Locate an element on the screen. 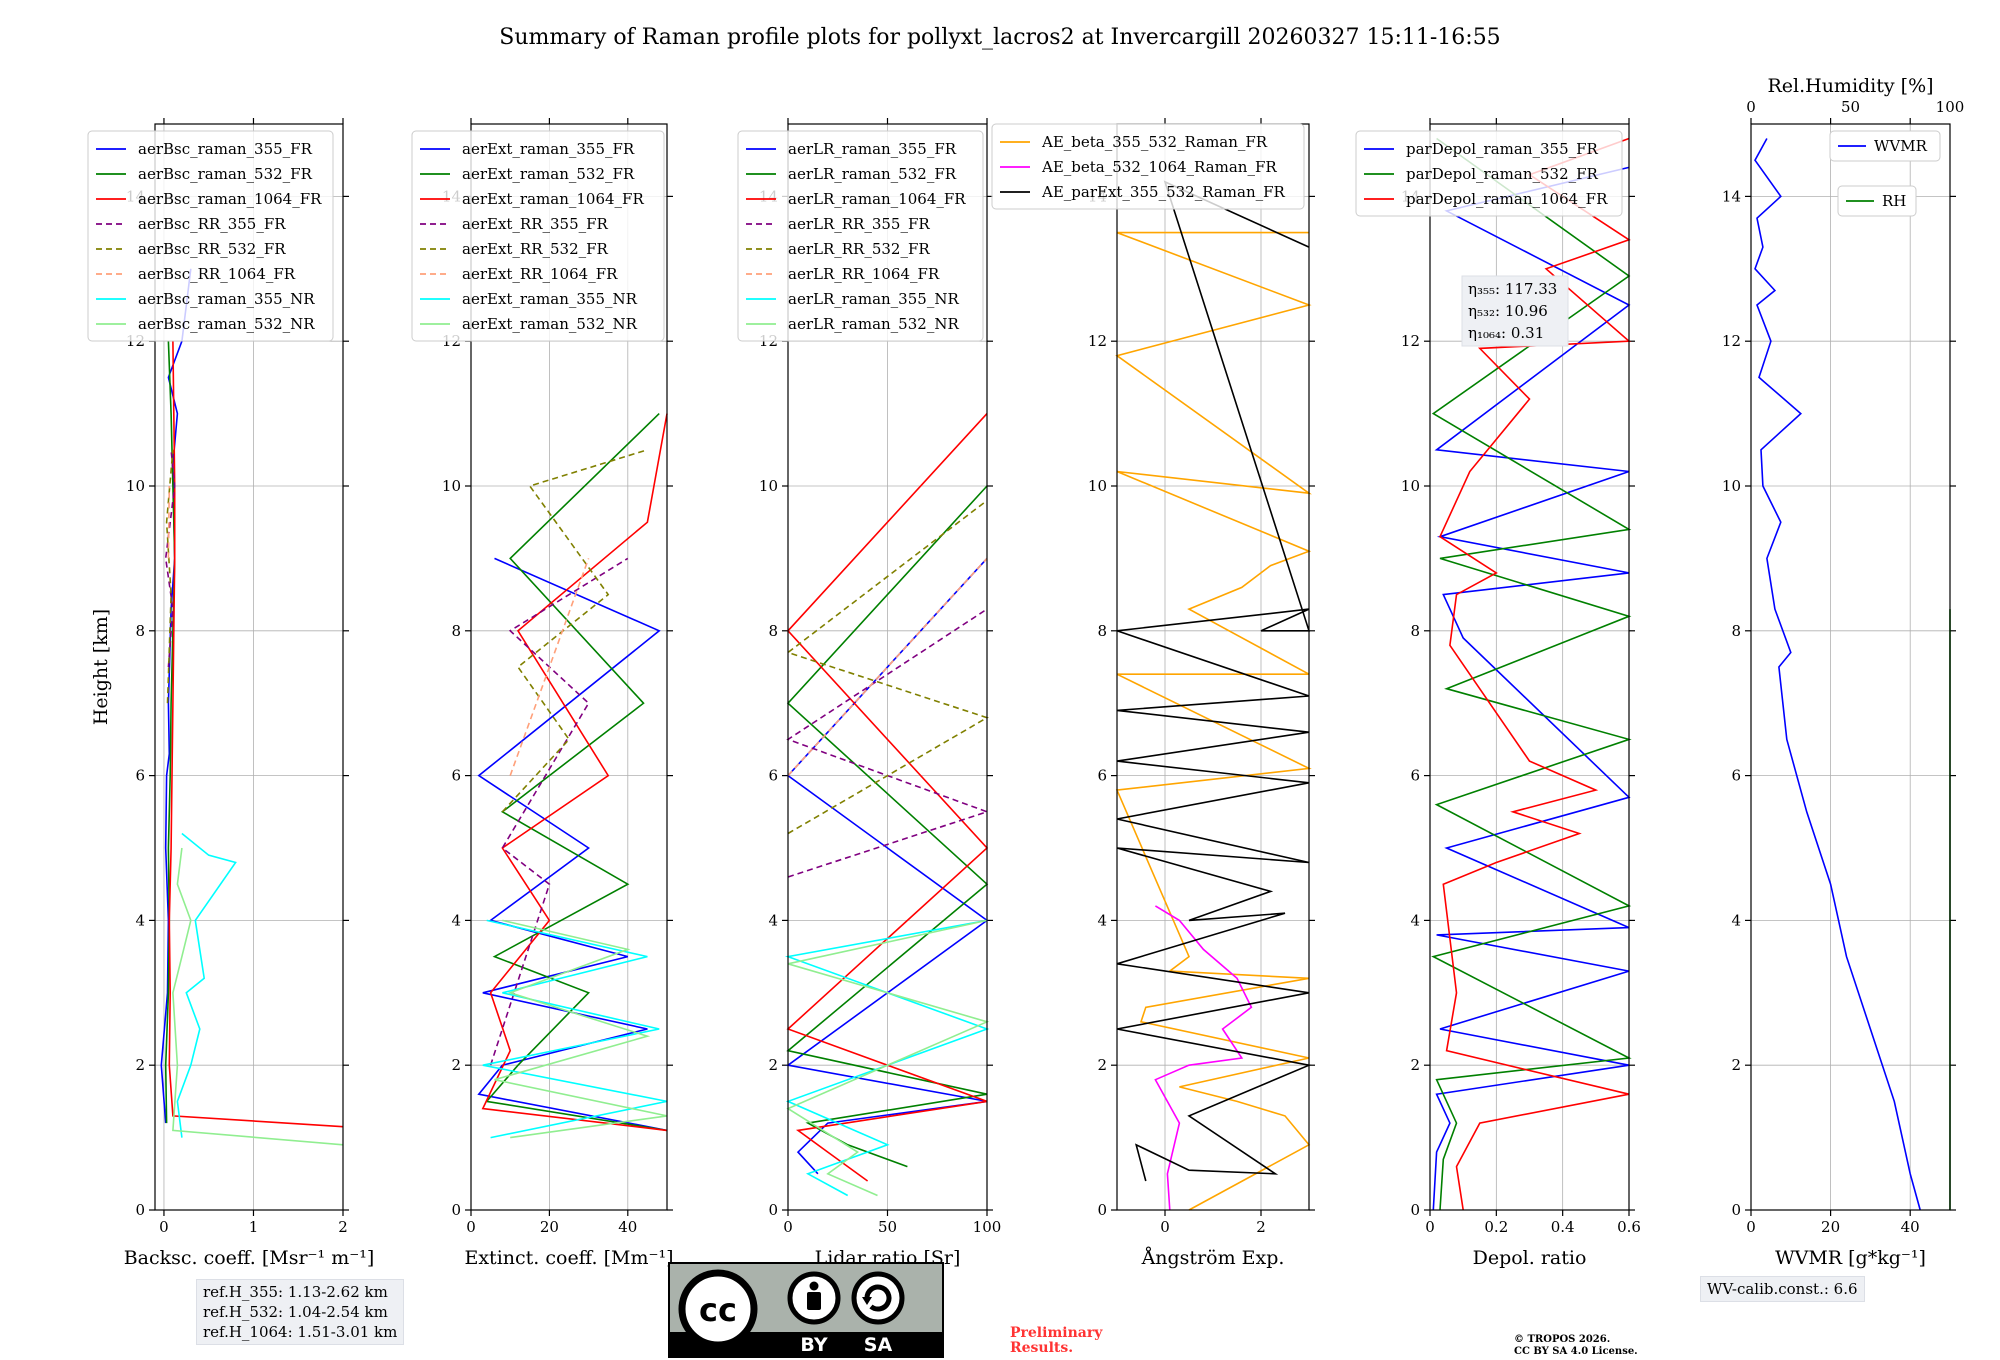 The image size is (2000, 1360). series-line-aerExt_raman_532_FR is located at coordinates (576, 772).